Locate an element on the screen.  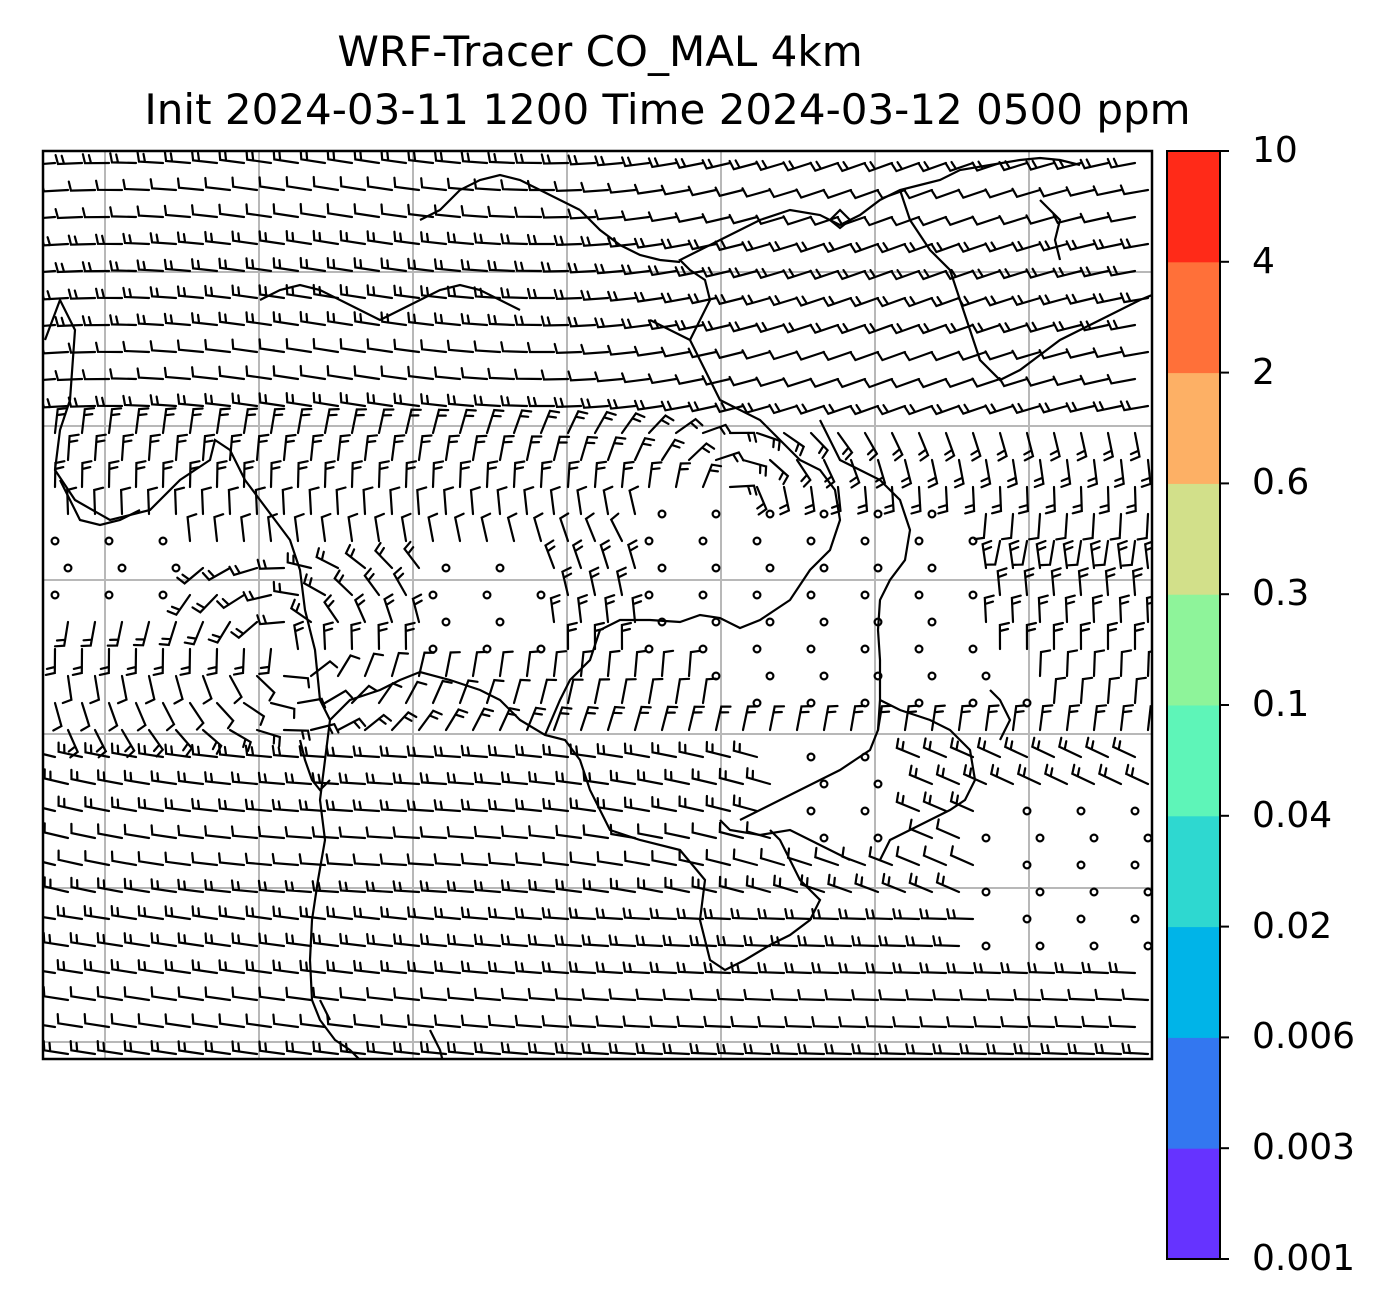
colorbar-tick-label: 4 is located at coordinates (1263, 261).